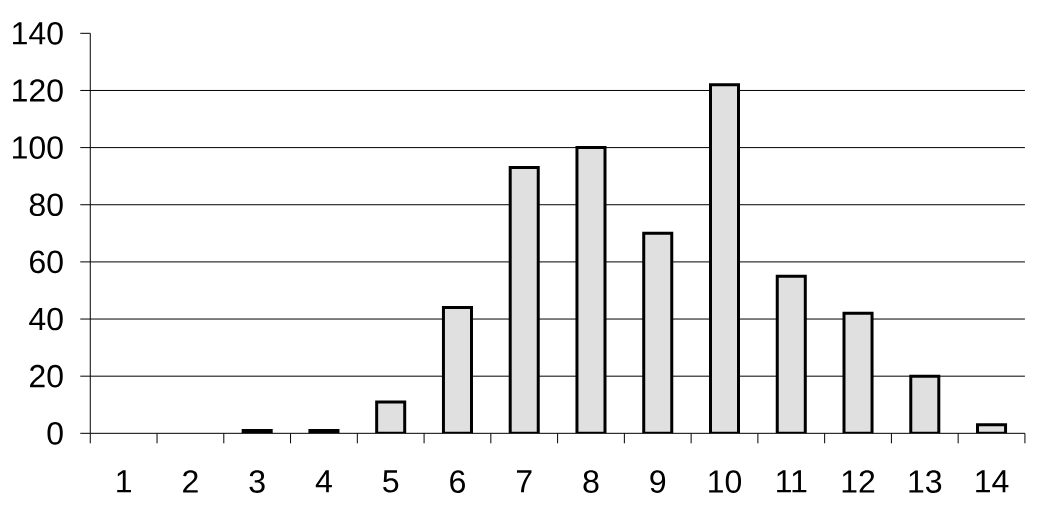 The height and width of the screenshot is (520, 1040). Describe the element at coordinates (658, 481) in the screenshot. I see `x-tick-label: 9` at that location.